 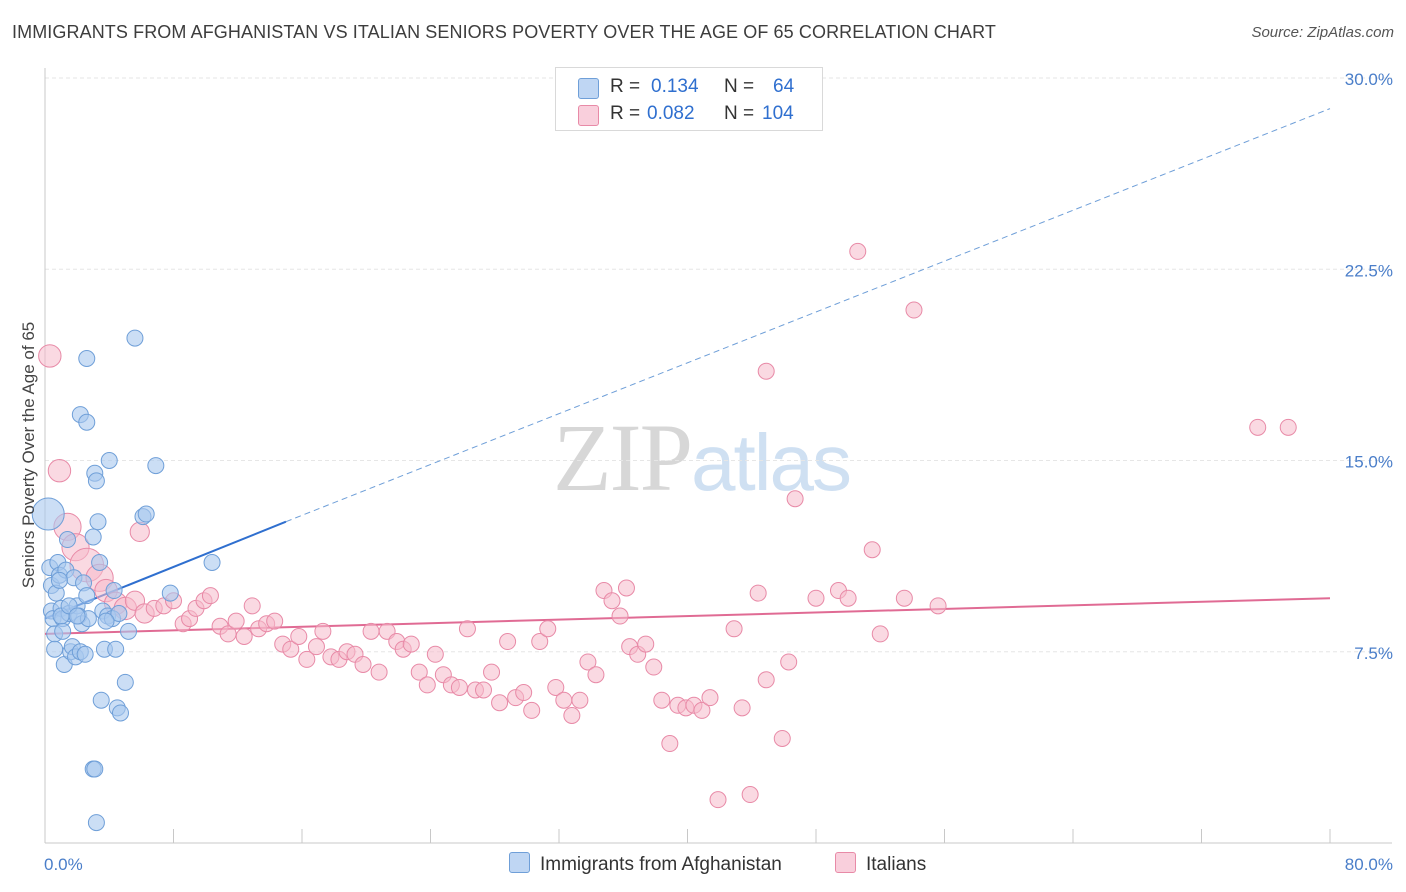 What do you see at coordinates (588, 88) in the screenshot?
I see `legend-swatch-blue` at bounding box center [588, 88].